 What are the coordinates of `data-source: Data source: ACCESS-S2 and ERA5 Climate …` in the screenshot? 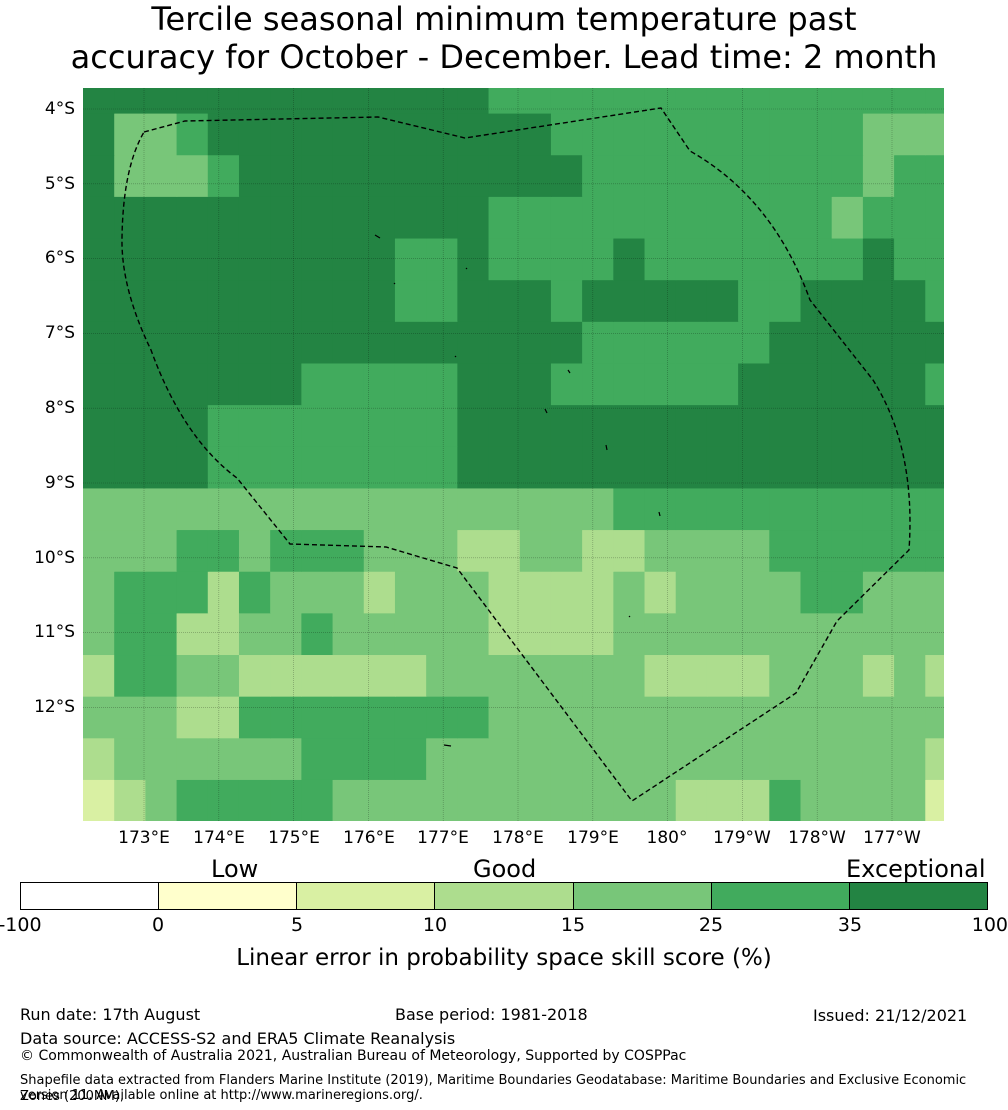 It's located at (238, 1038).